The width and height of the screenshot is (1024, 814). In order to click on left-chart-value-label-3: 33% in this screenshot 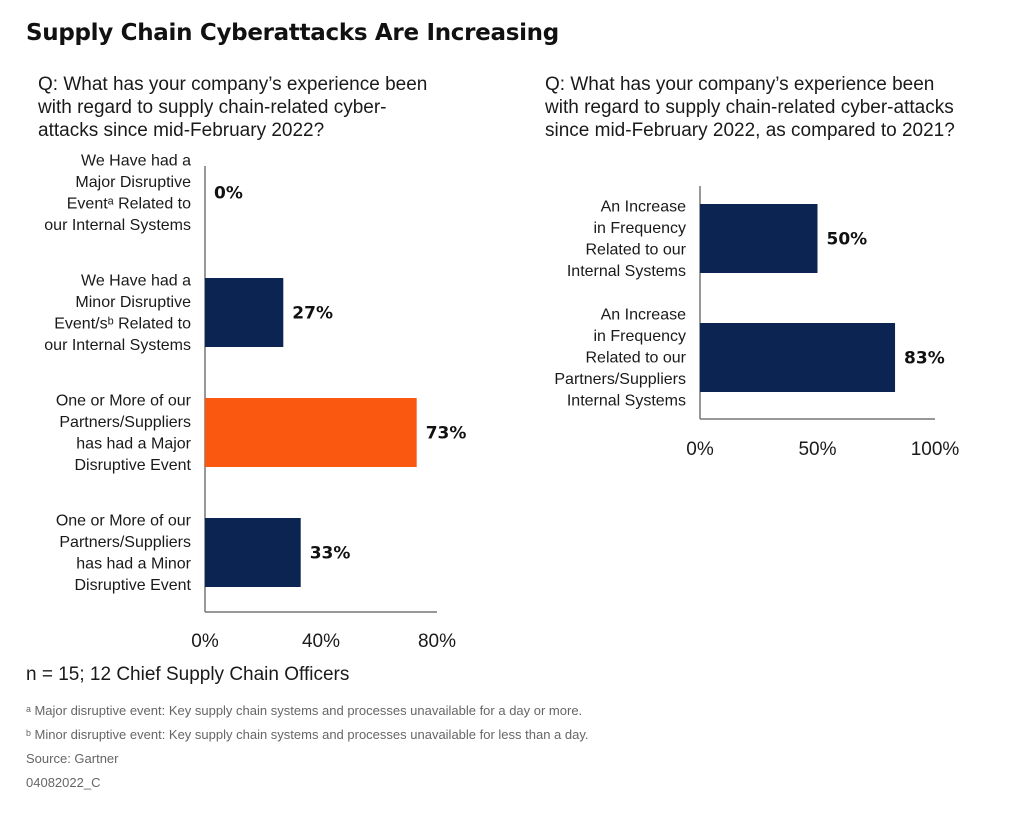, I will do `click(330, 554)`.